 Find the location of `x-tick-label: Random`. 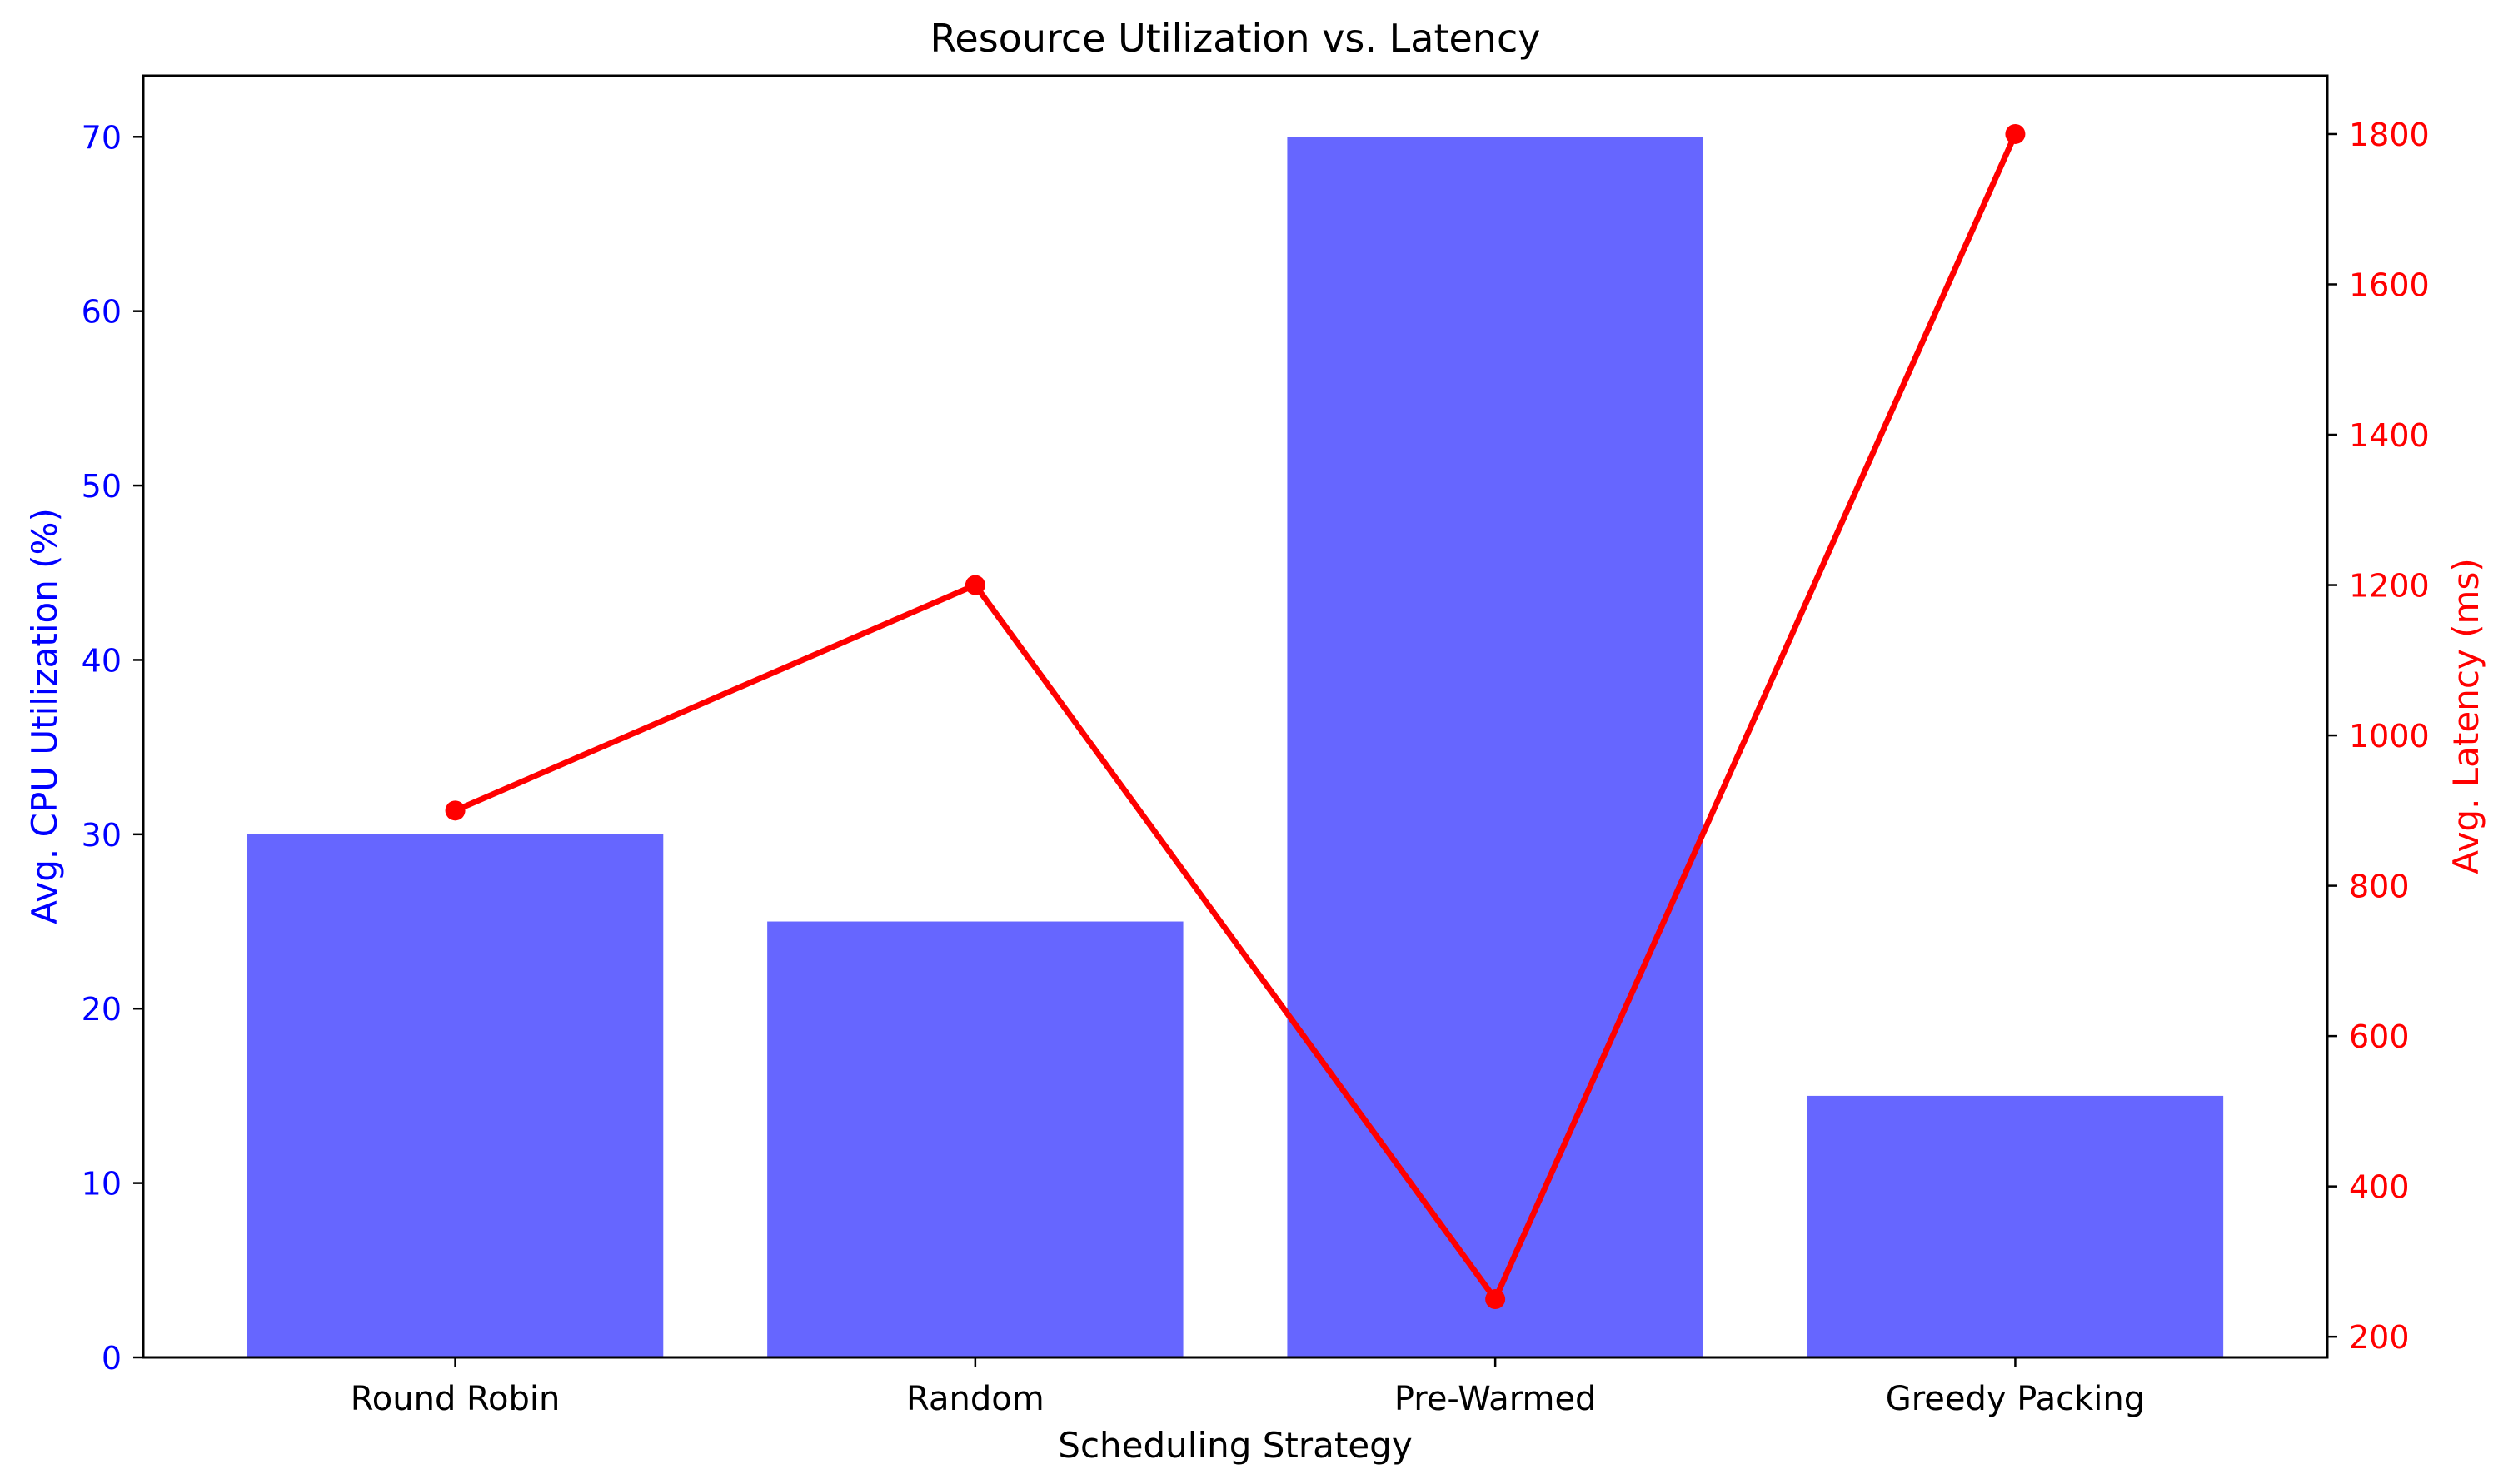

x-tick-label: Random is located at coordinates (975, 1399).